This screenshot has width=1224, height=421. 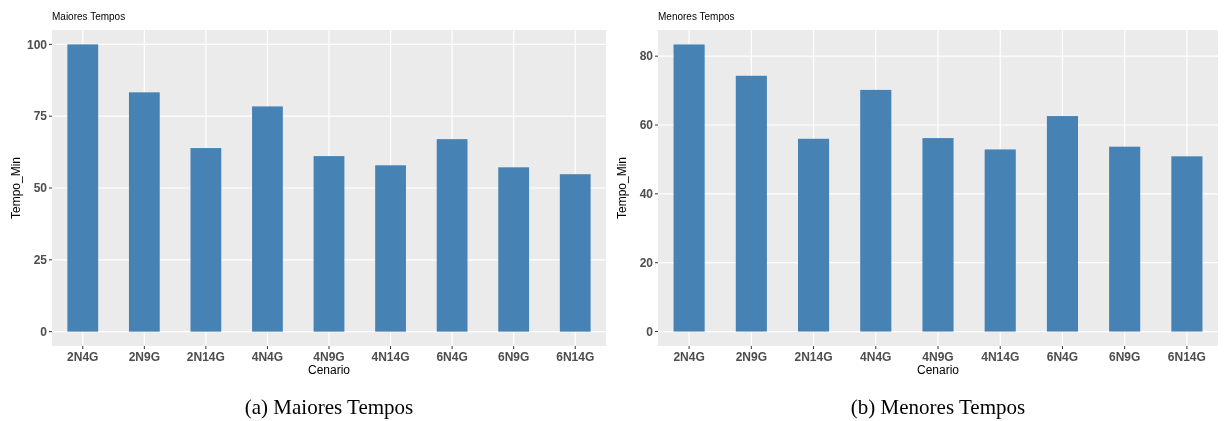 I want to click on y-tick-label: 75, so click(x=40, y=116).